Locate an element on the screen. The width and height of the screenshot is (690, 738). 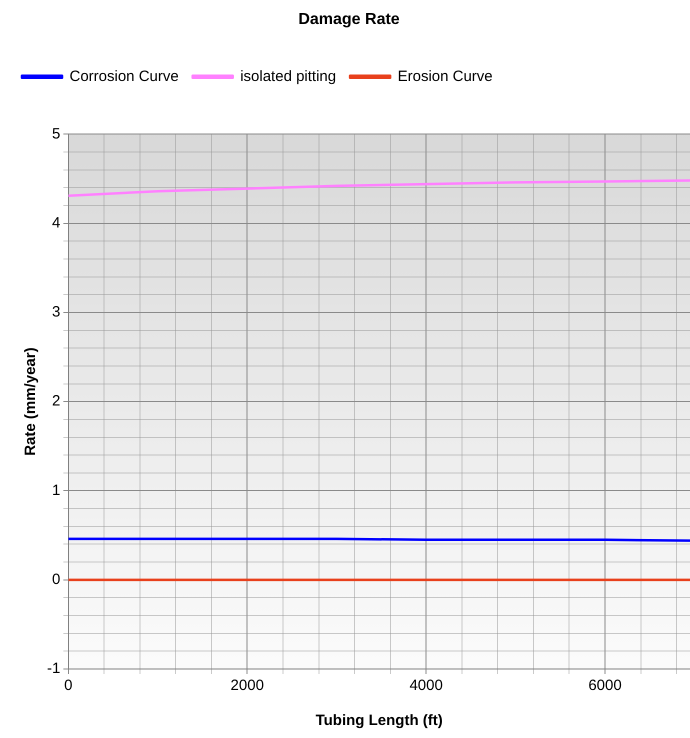
y-tick-label: 3 is located at coordinates (56, 312).